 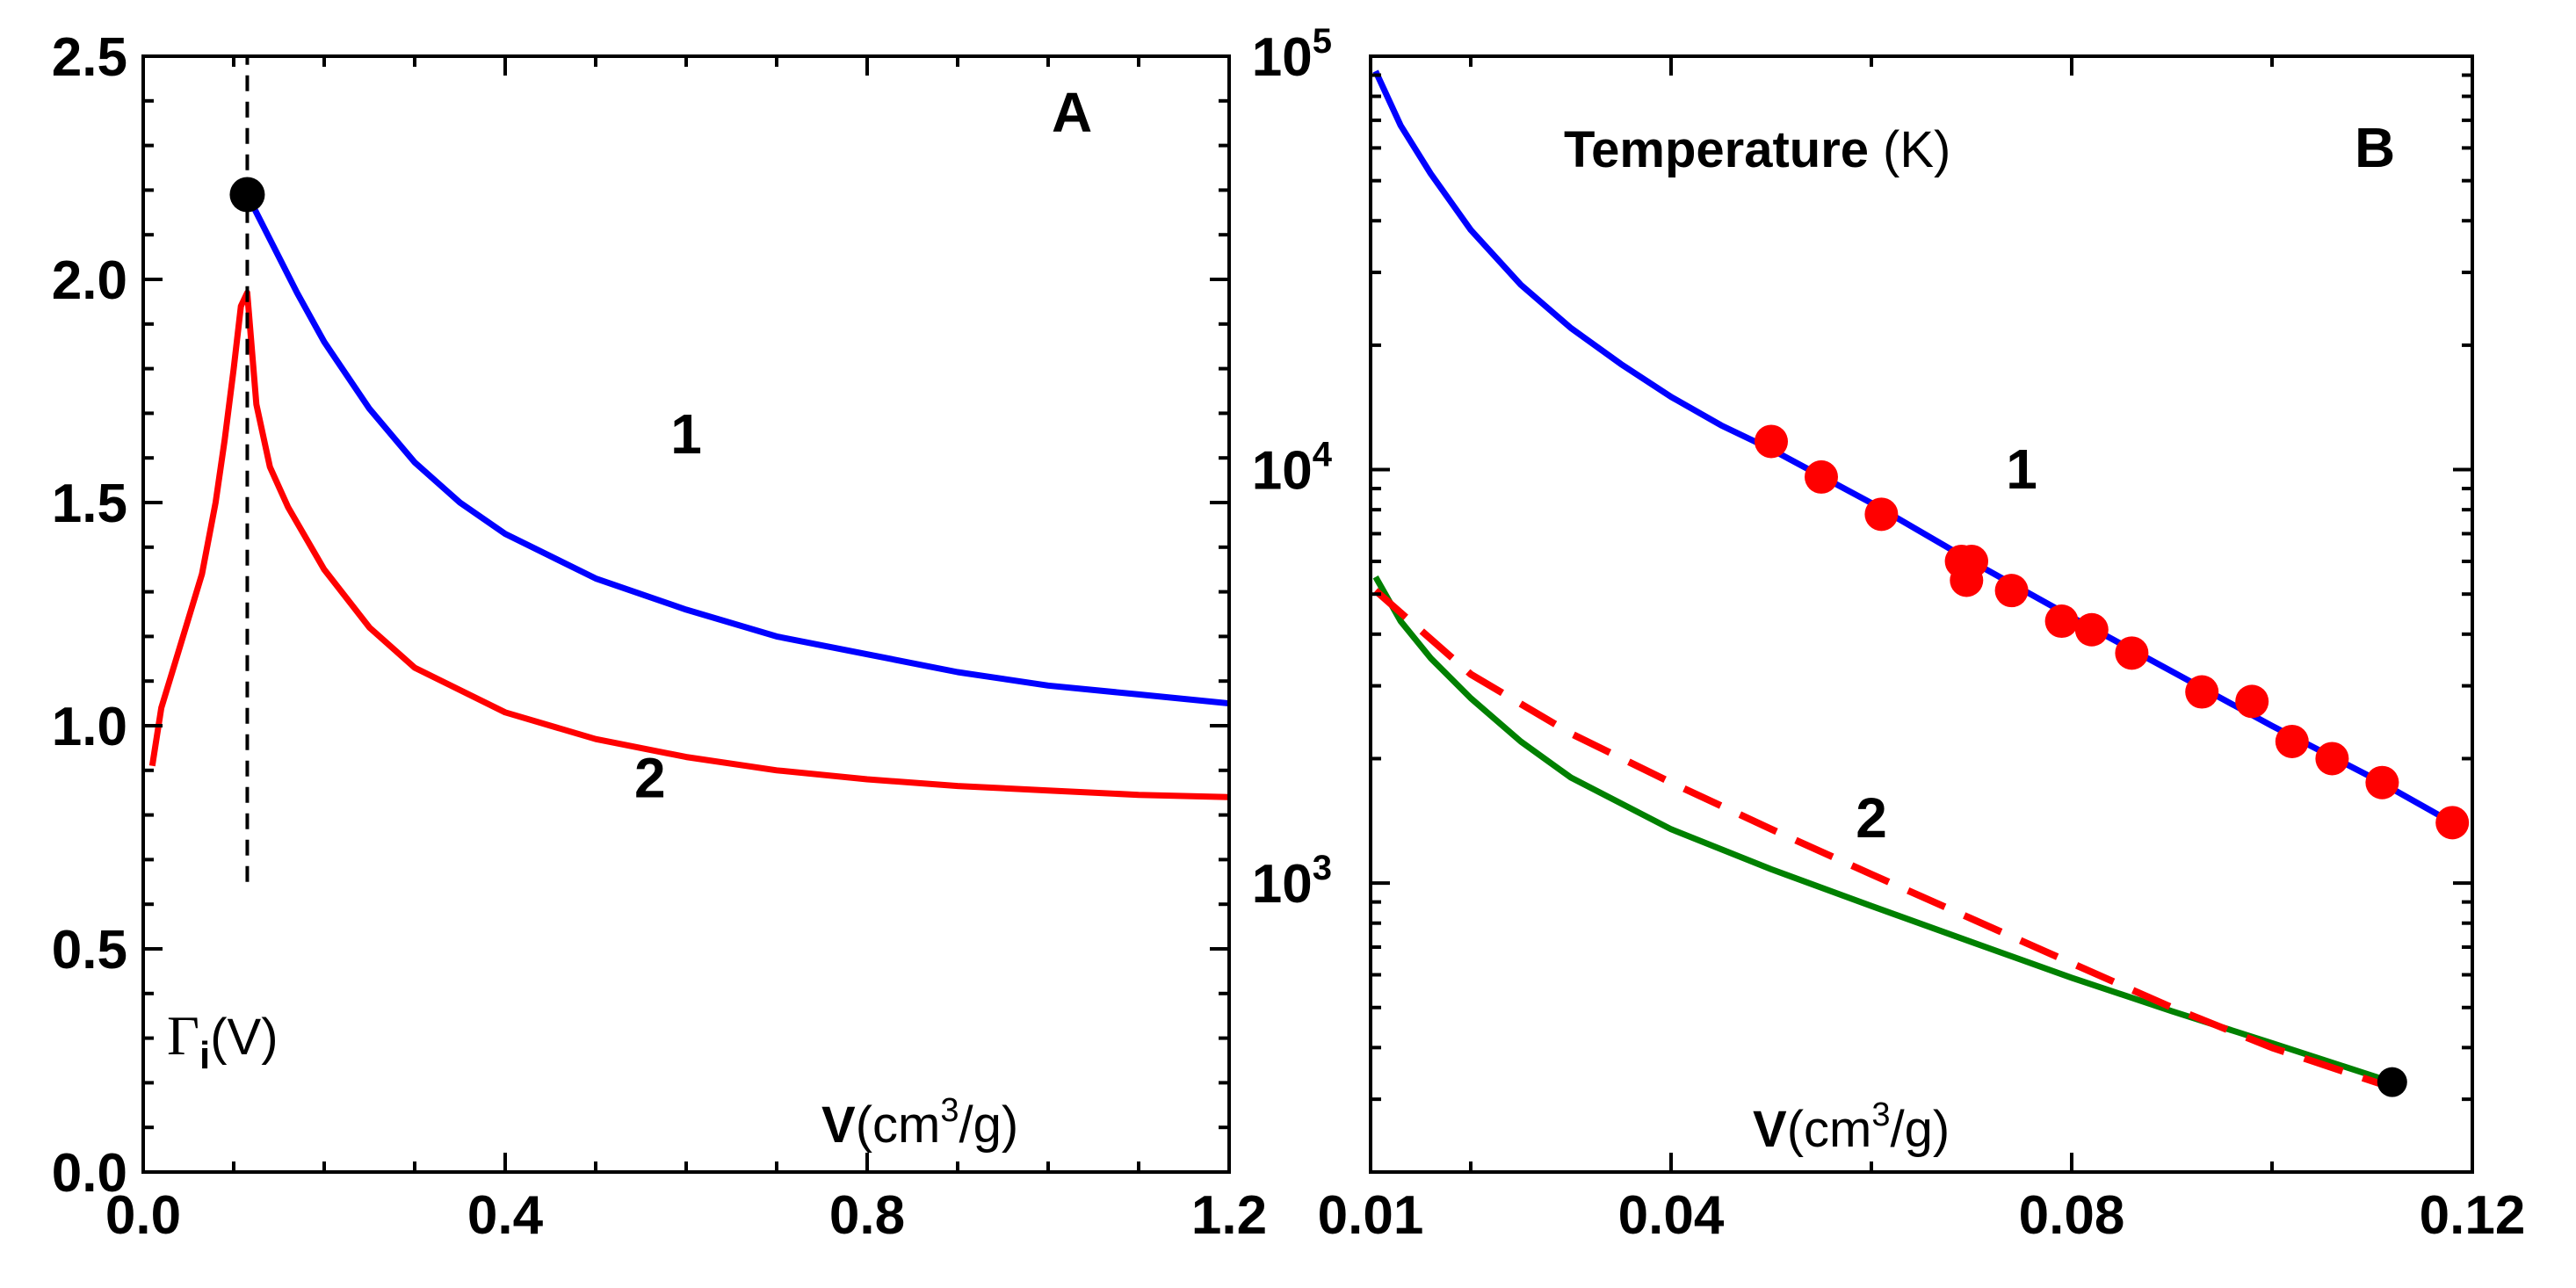 What do you see at coordinates (183, 1035) in the screenshot?
I see `panel-a-y-symbol: Γ` at bounding box center [183, 1035].